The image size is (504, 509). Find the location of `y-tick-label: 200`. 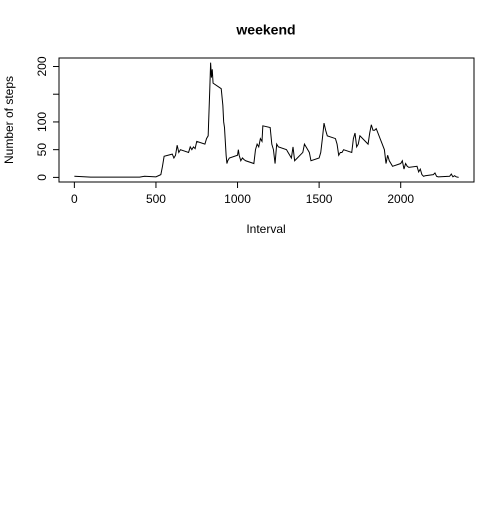

y-tick-label: 200 is located at coordinates (42, 66).